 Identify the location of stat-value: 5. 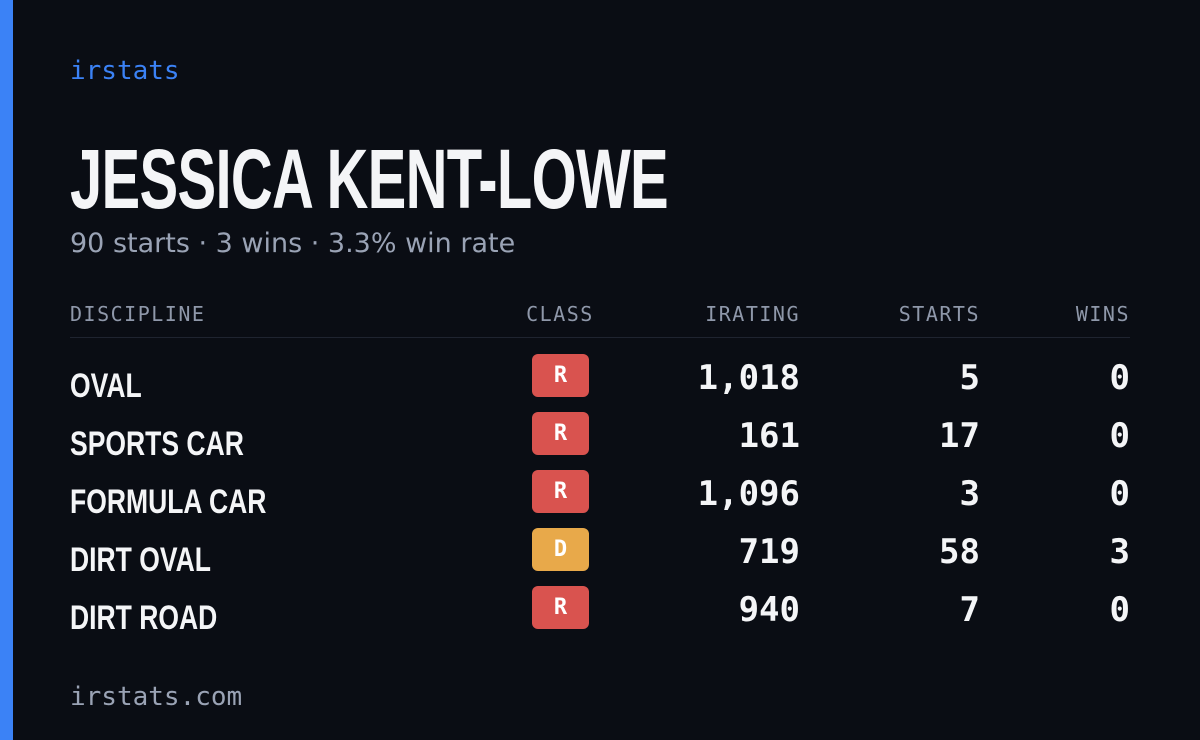
(969, 378).